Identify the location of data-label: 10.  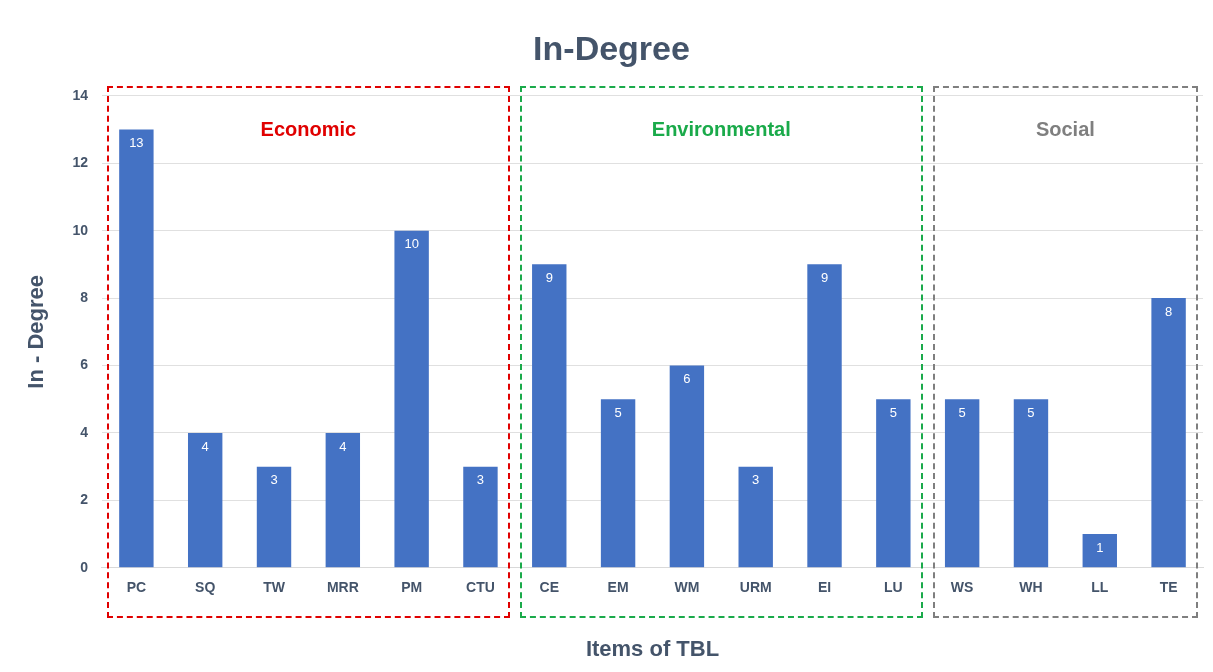
(411, 244).